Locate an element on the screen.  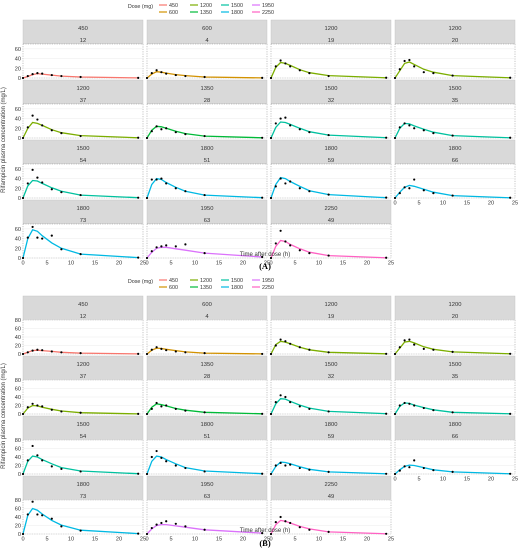
b-panel-12: 450 12 0 20 40 60 80 is located at coordinates (79, 326).